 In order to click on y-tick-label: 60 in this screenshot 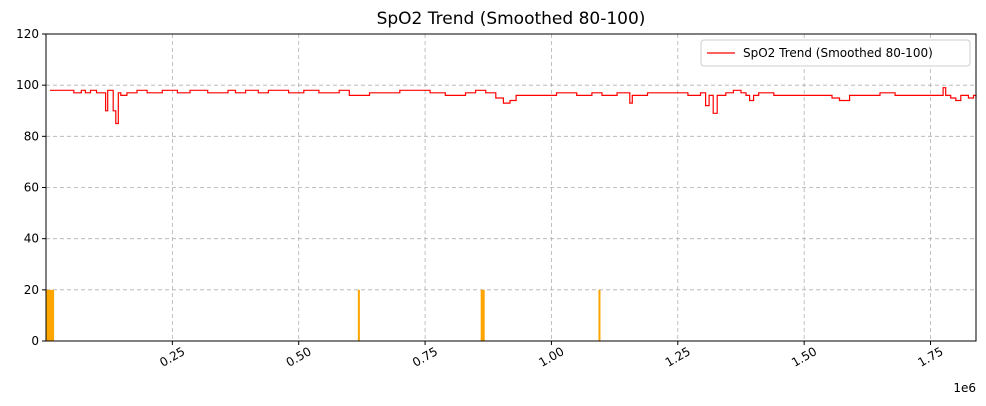, I will do `click(31, 188)`.